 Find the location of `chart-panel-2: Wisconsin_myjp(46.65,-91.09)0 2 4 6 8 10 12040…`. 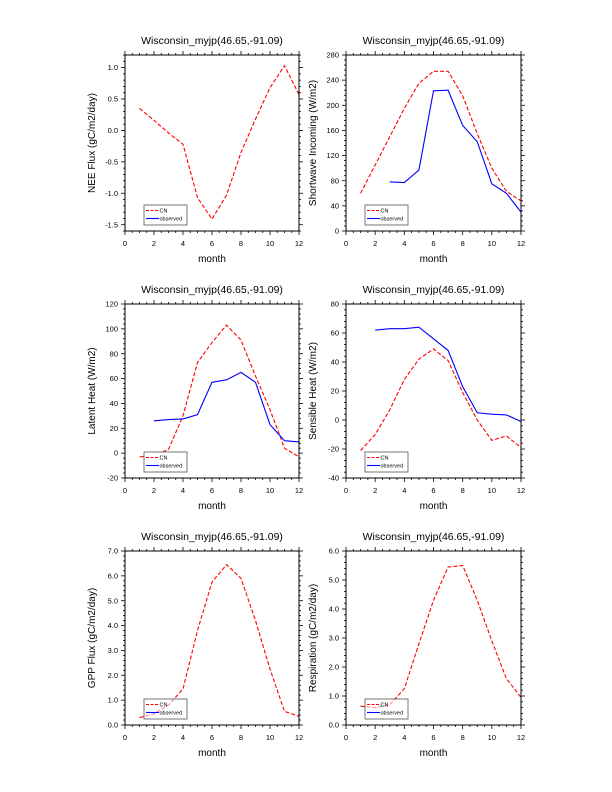

chart-panel-2: Wisconsin_myjp(46.65,-91.09)0 2 4 6 8 10 12040… is located at coordinates (416, 150).